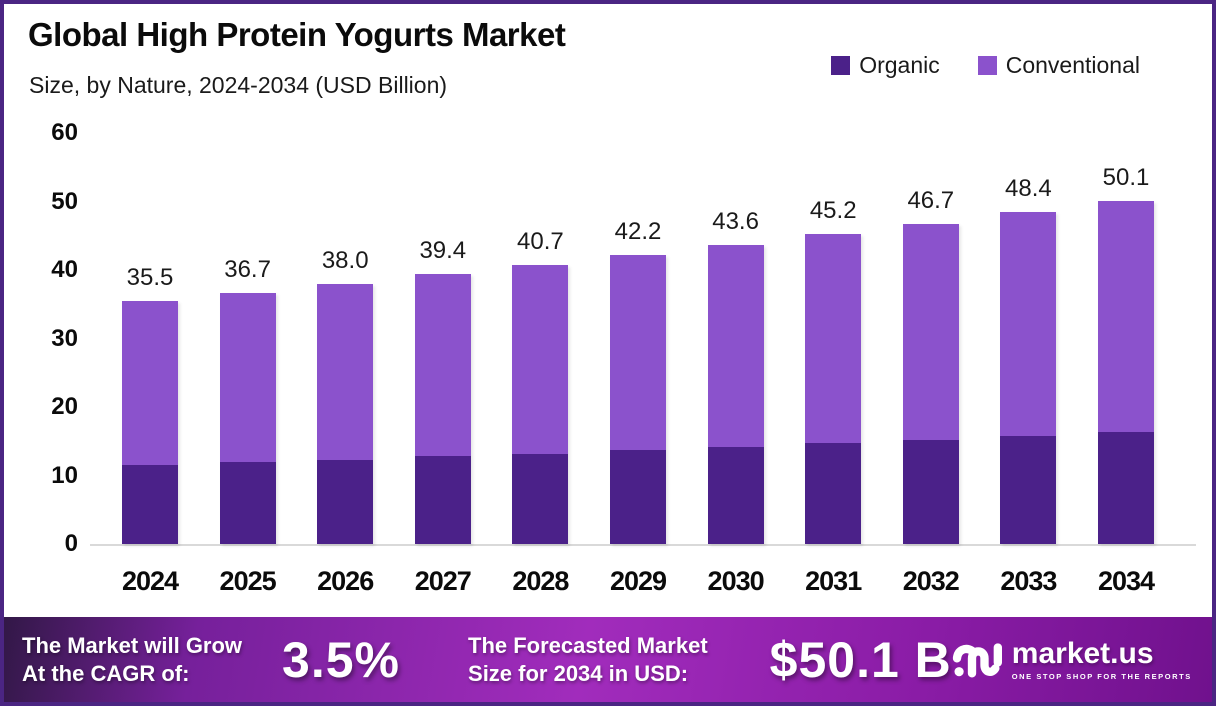  I want to click on y-axis-tick-label: 10, so click(64, 475).